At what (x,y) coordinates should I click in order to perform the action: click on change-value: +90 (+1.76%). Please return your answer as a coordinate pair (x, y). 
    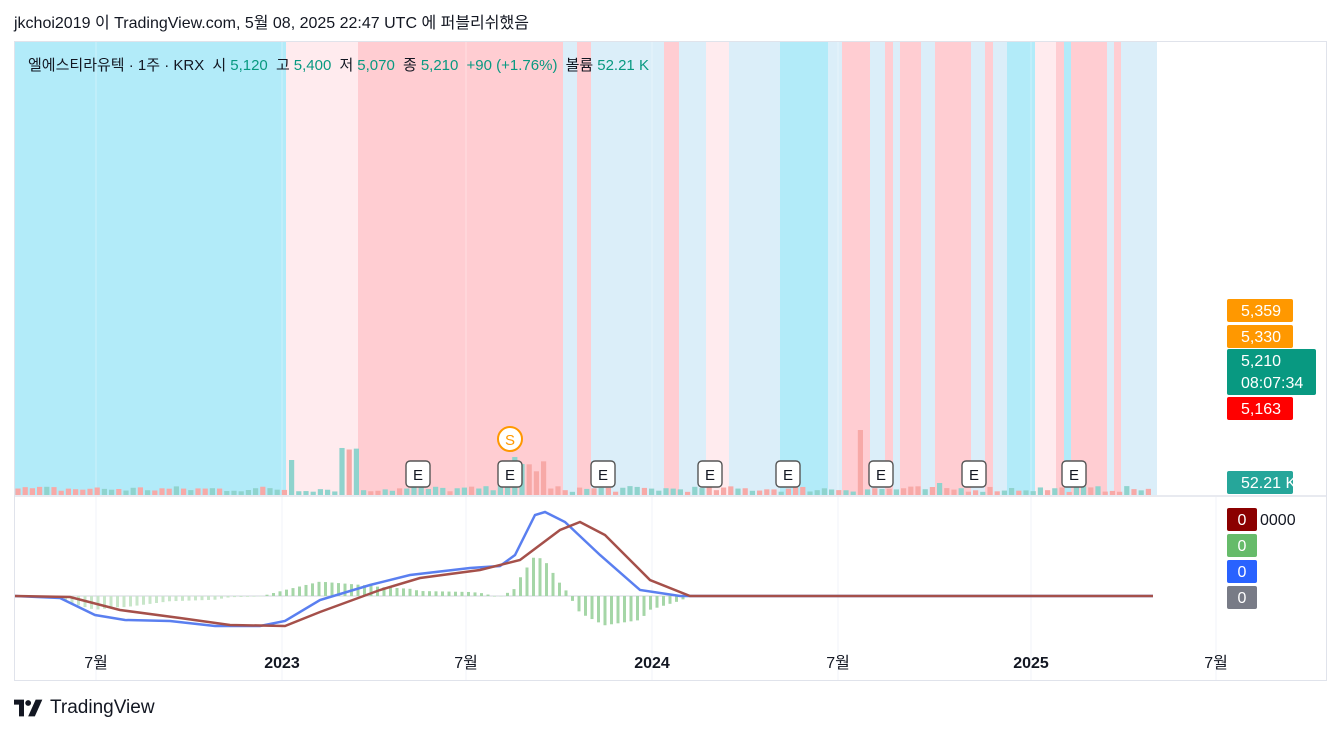
    Looking at the image, I should click on (512, 65).